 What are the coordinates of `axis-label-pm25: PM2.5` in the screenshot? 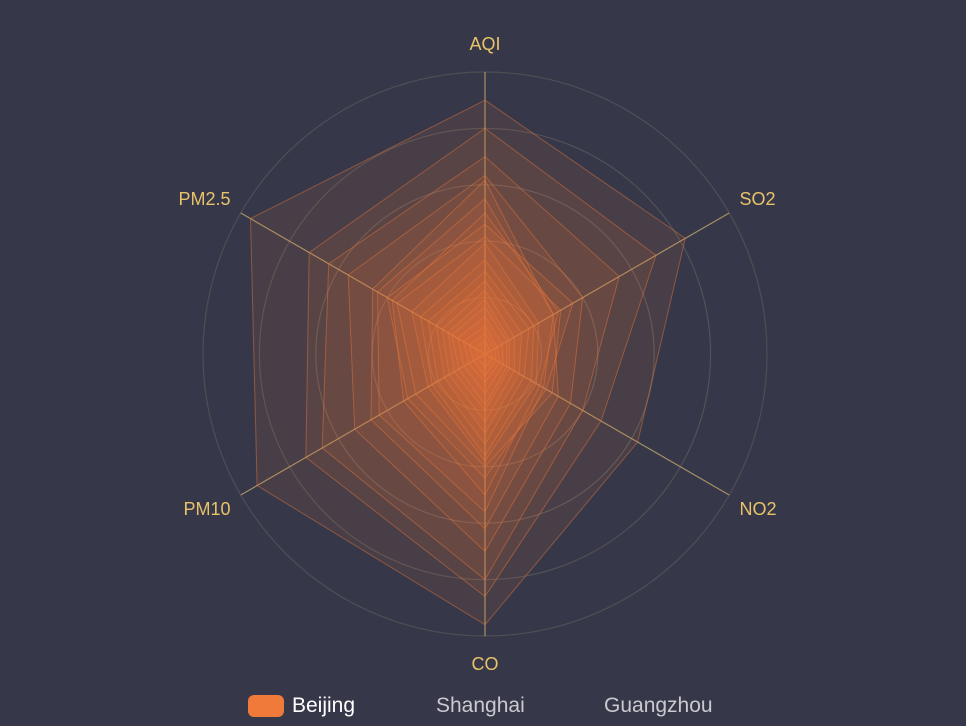 It's located at (205, 199).